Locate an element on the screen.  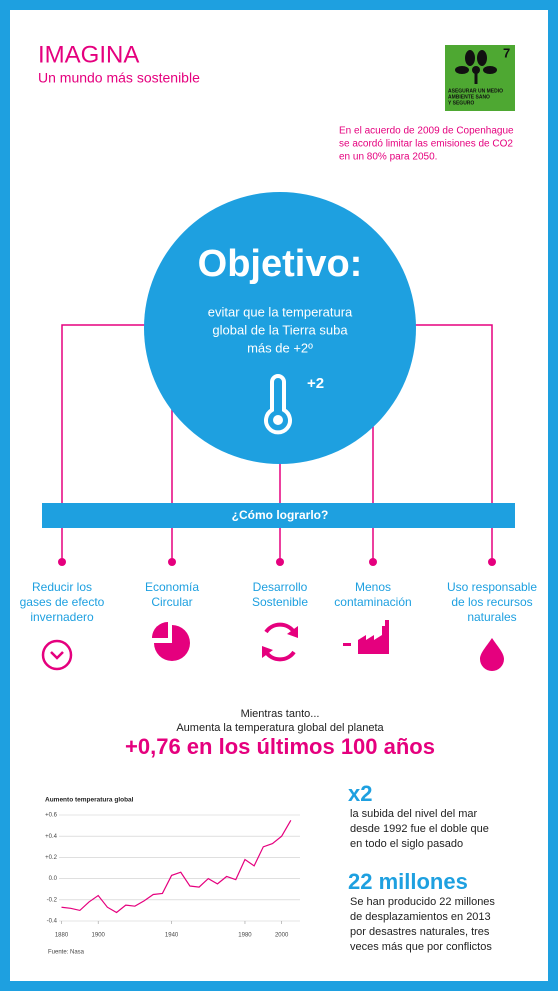
fact-text: de desplazamientos en 2013 is located at coordinates (420, 917).